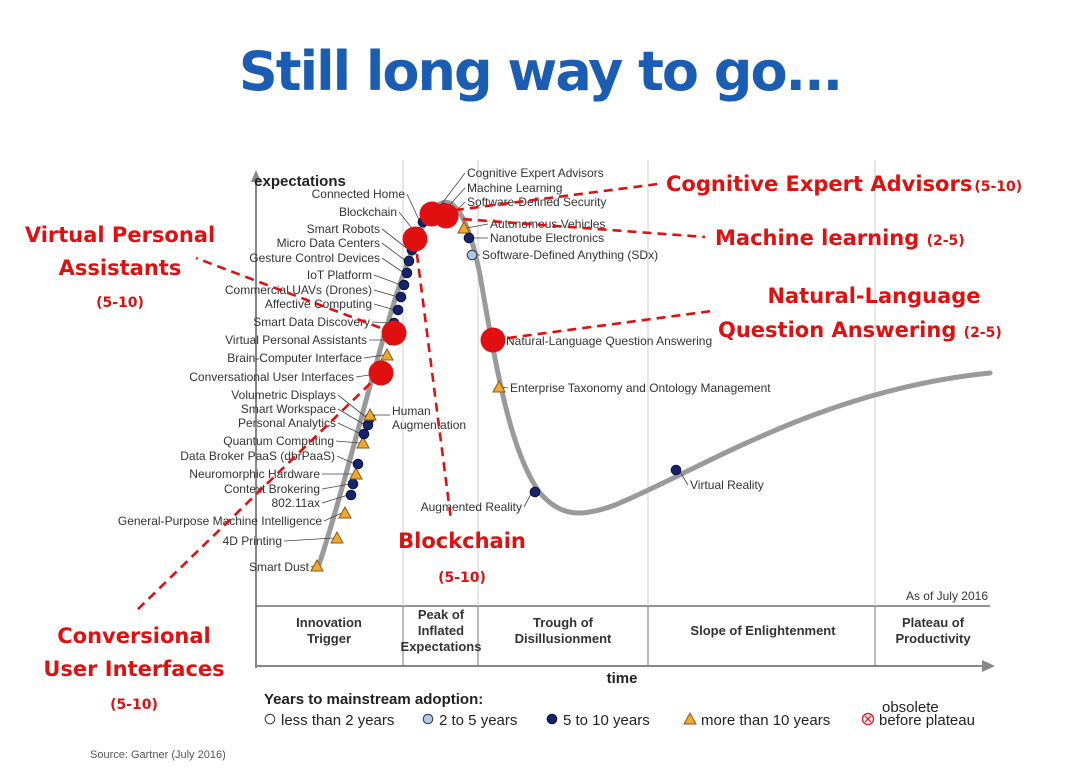  I want to click on leader-data-broker-paas-dbrpaas, so click(346, 460).